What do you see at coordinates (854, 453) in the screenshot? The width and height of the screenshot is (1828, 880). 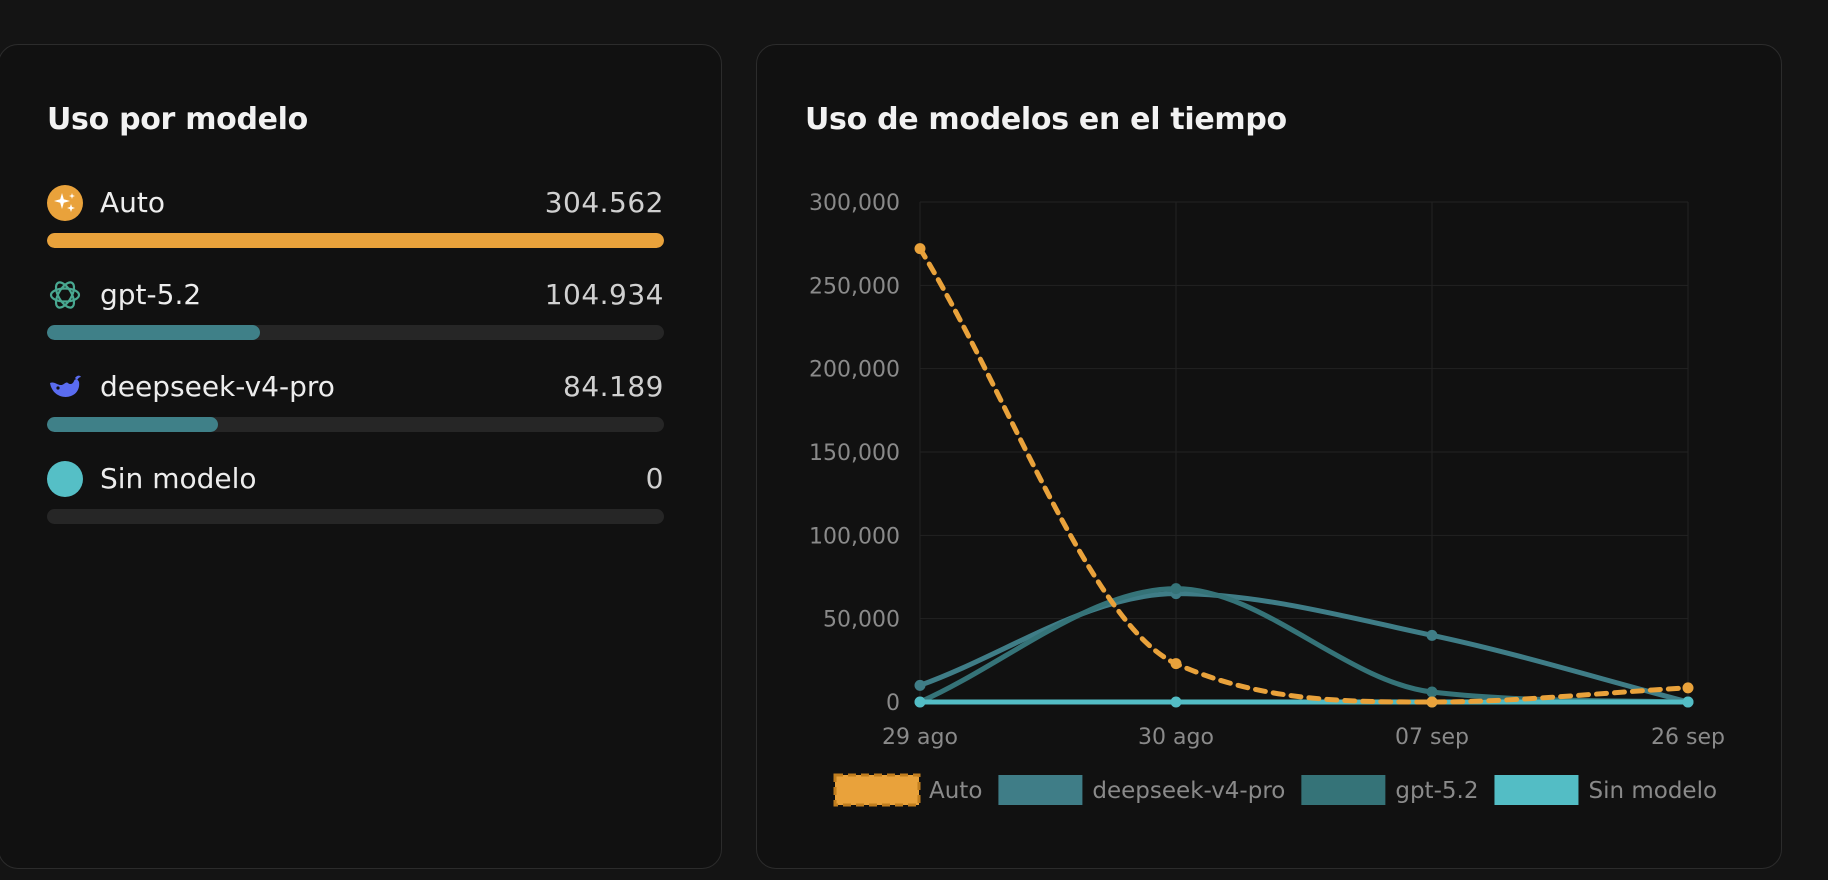 I see `y-tick-label: 150,000` at bounding box center [854, 453].